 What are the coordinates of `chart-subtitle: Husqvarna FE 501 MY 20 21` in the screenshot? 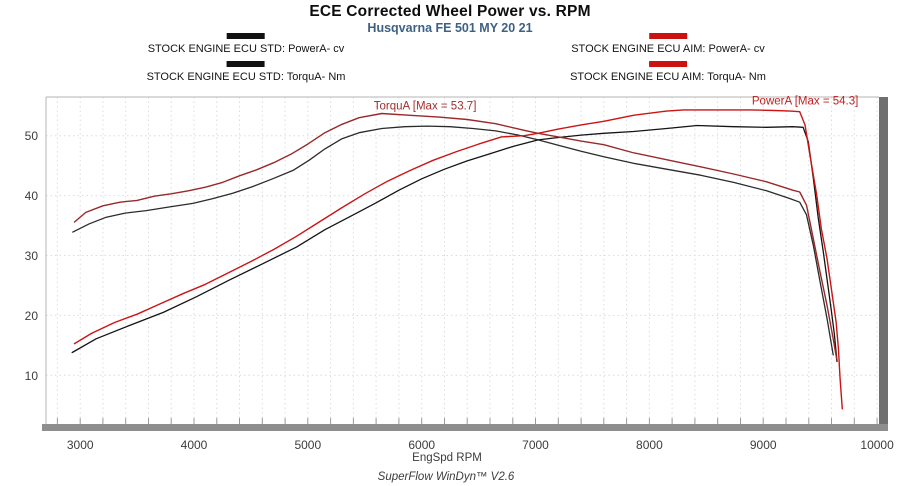 It's located at (450, 28).